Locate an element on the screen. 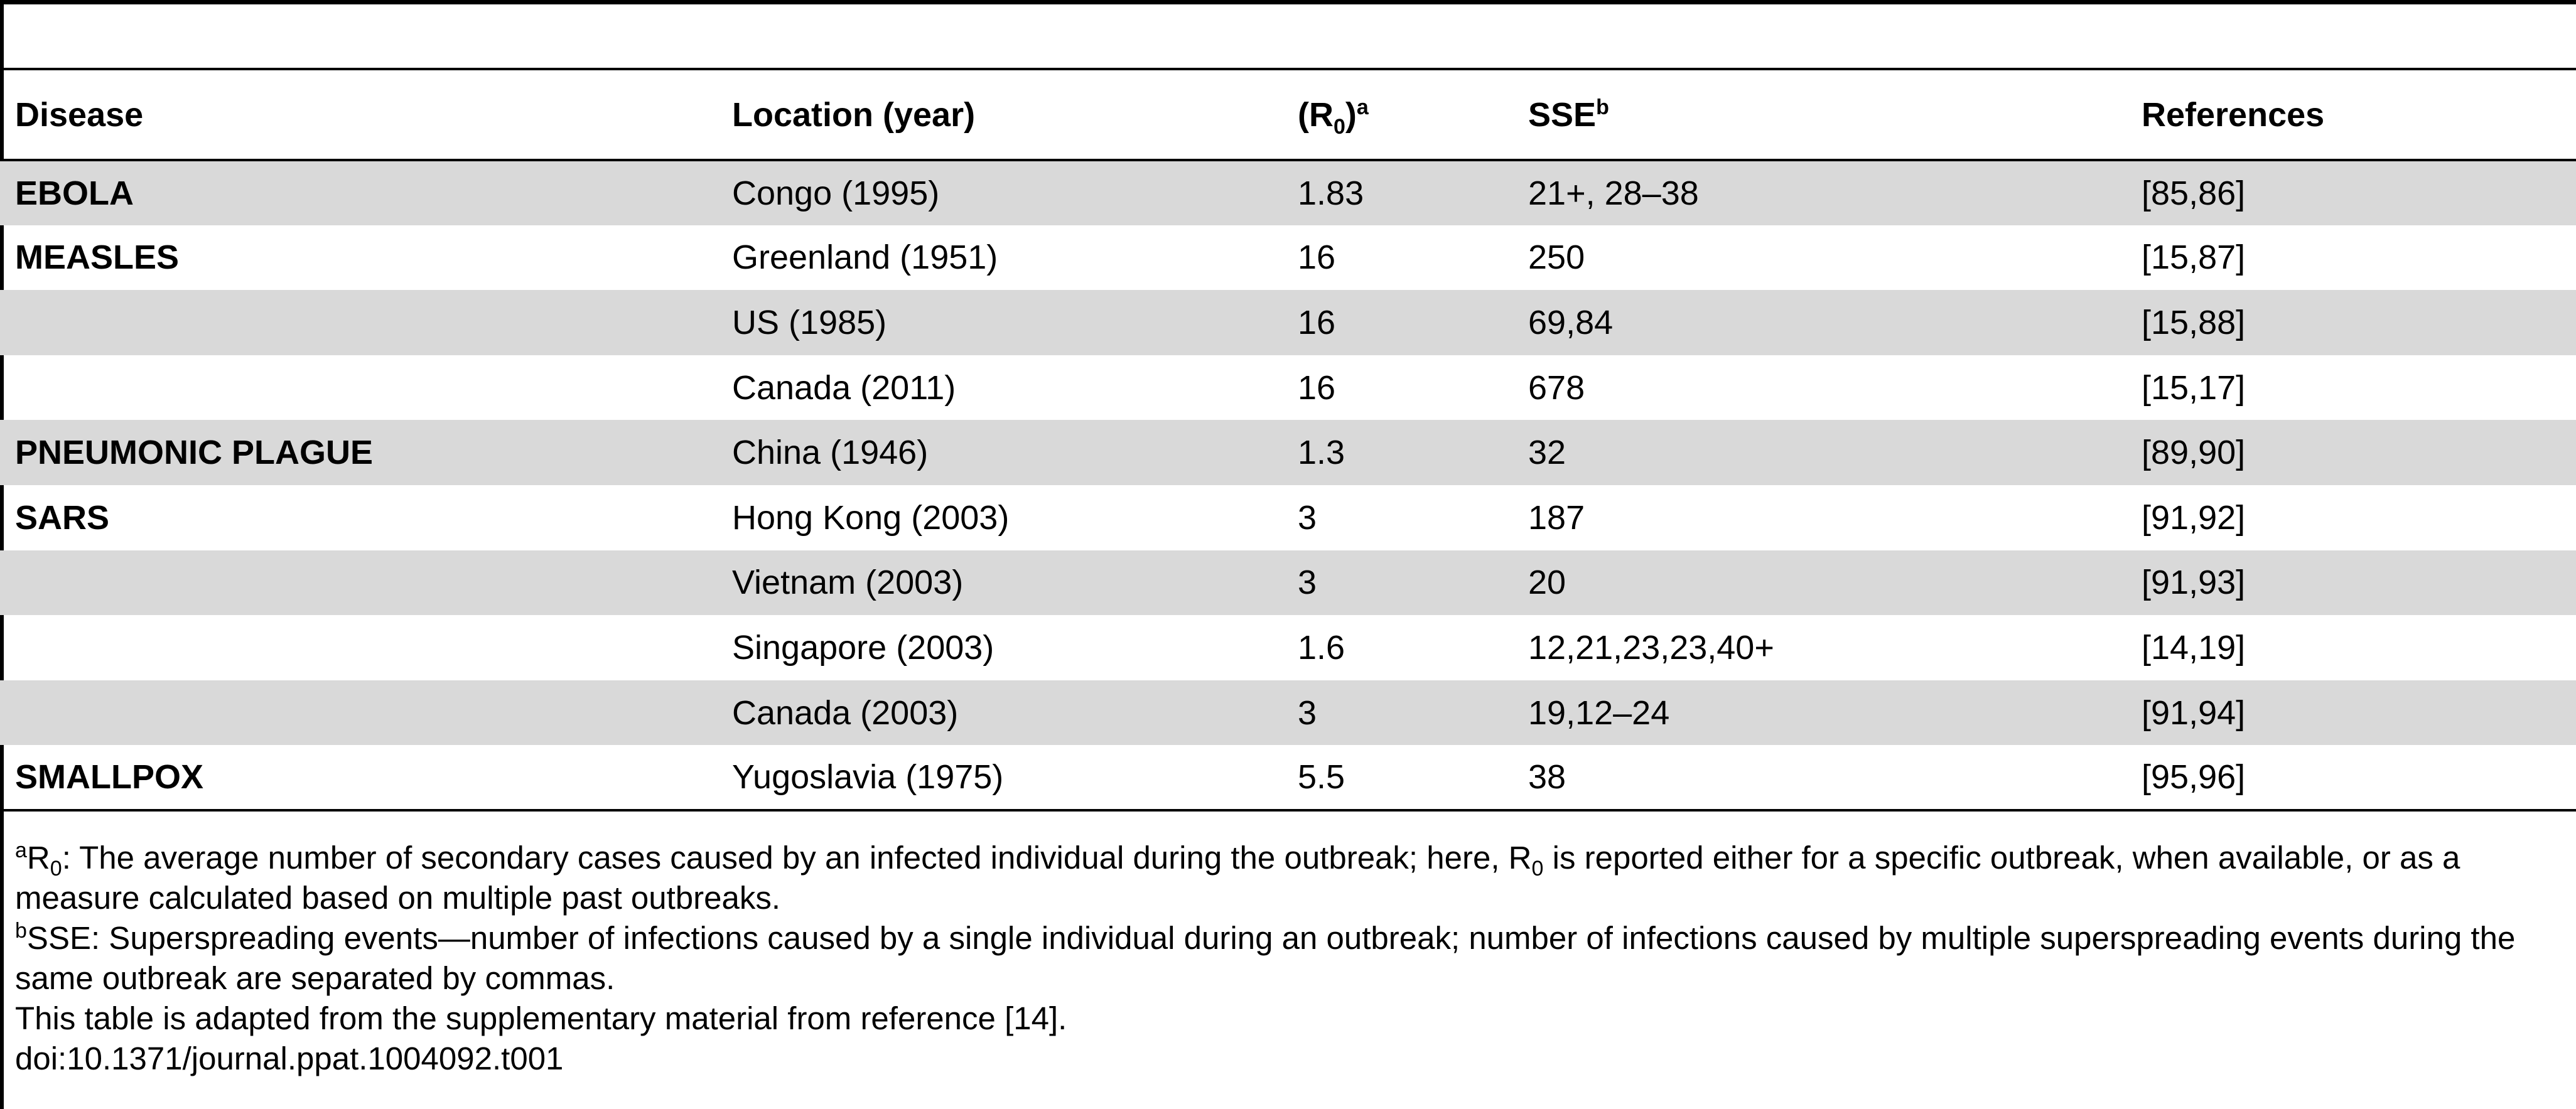 The height and width of the screenshot is (1109, 2576). cell-r0: 5.5 is located at coordinates (1413, 779).